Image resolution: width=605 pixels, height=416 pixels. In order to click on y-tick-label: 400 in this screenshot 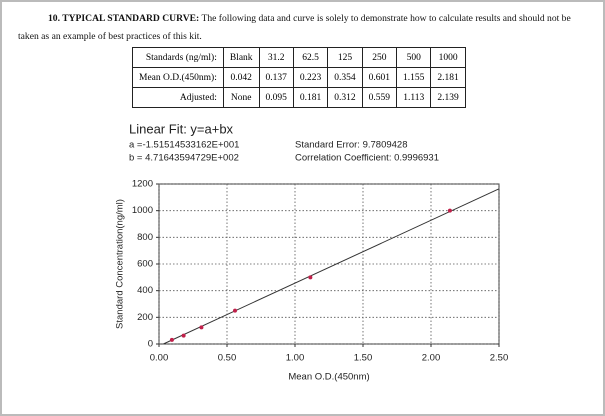, I will do `click(145, 290)`.